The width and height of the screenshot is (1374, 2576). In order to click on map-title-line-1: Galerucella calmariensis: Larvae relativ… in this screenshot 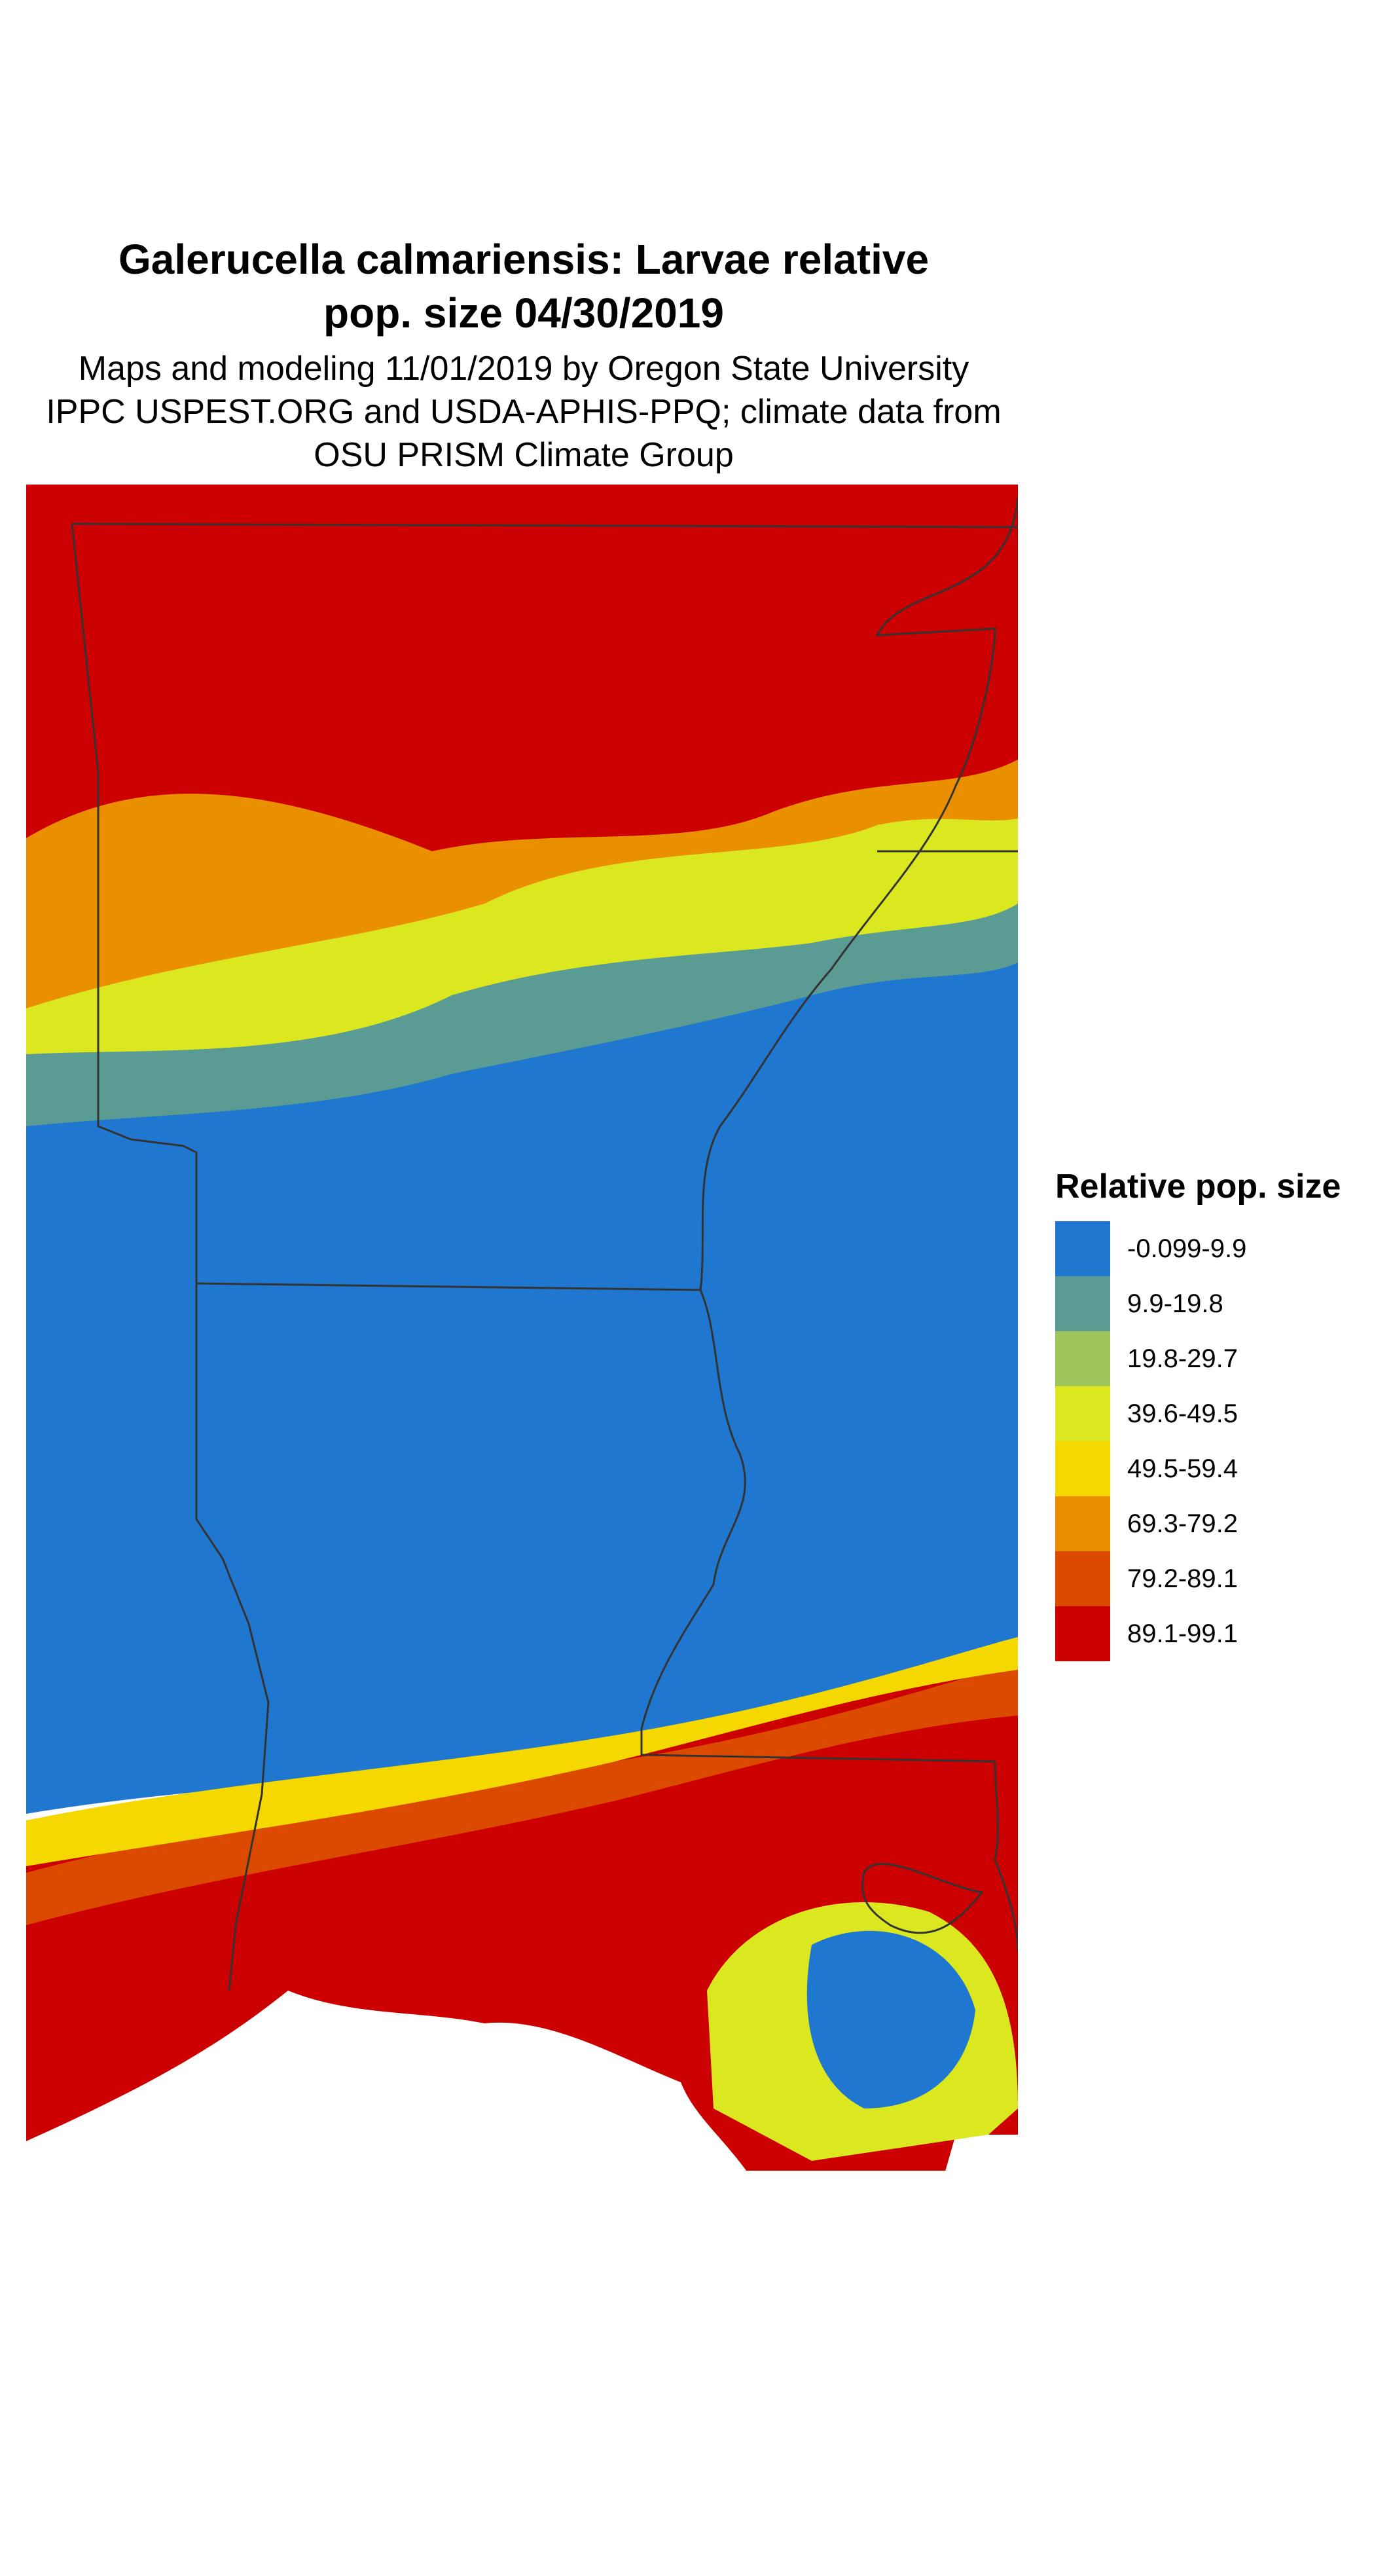, I will do `click(524, 259)`.